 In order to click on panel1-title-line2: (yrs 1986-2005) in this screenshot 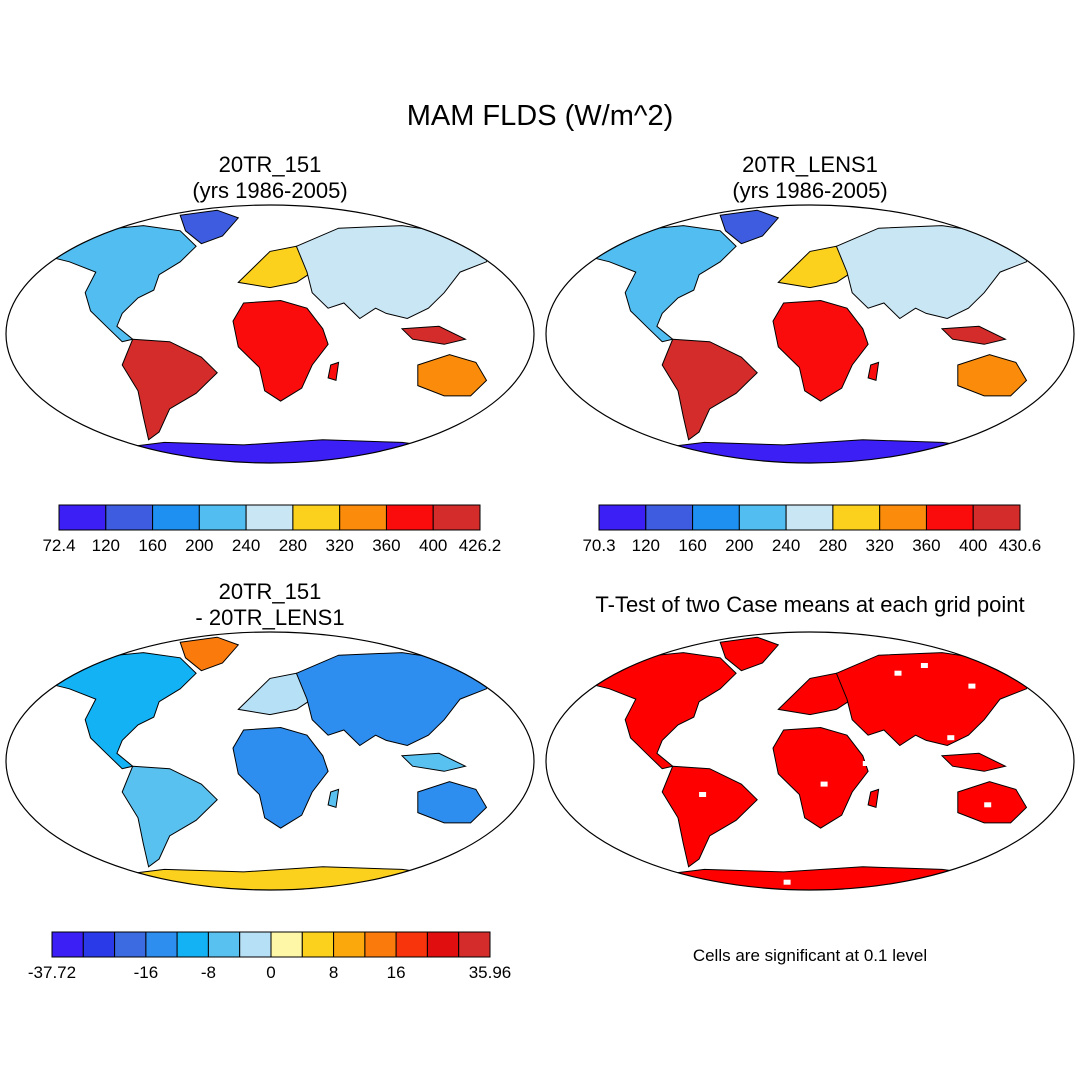, I will do `click(270, 190)`.